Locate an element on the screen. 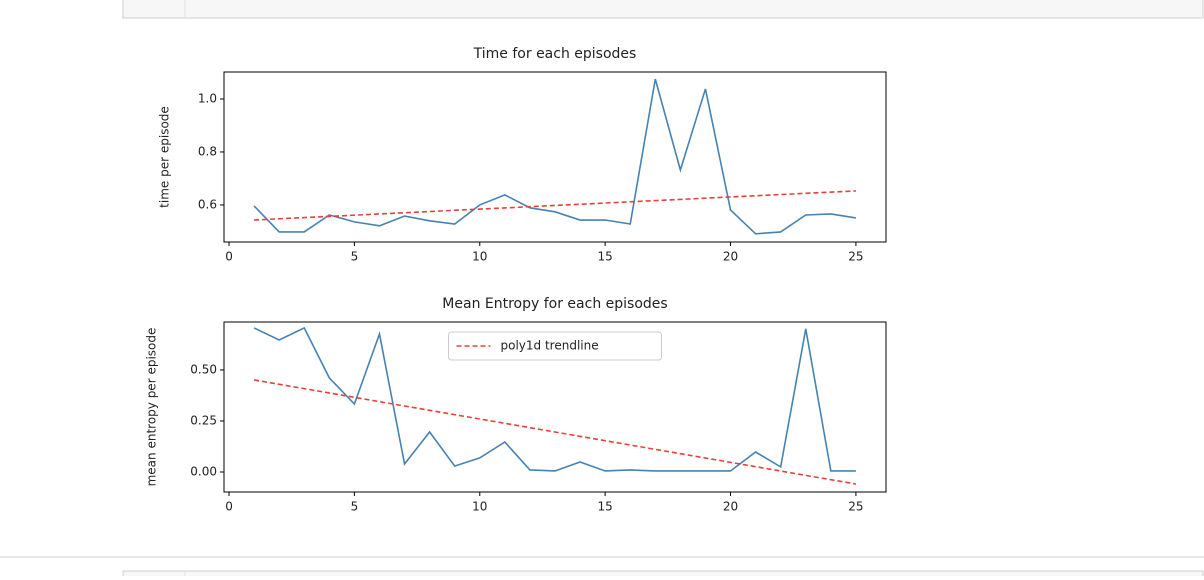 The height and width of the screenshot is (580, 1204). y-tick-label: 0.50 is located at coordinates (203, 369).